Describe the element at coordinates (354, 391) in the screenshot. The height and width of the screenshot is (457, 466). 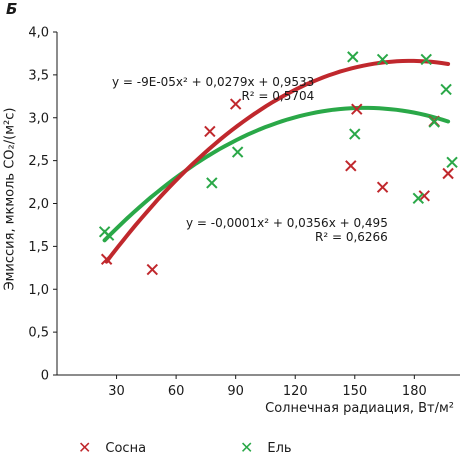
I see `x-tick-label: 150` at that location.